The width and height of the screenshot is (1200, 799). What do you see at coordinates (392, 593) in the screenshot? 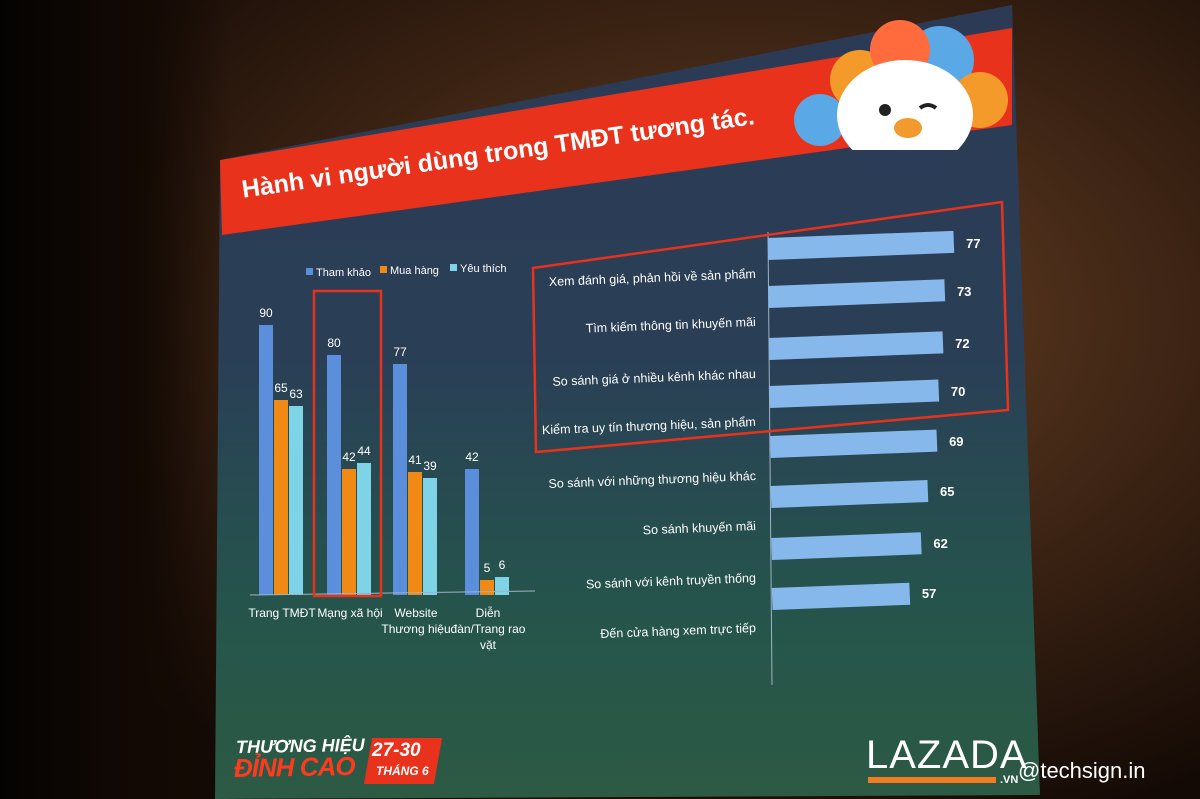
I see `x-axis` at bounding box center [392, 593].